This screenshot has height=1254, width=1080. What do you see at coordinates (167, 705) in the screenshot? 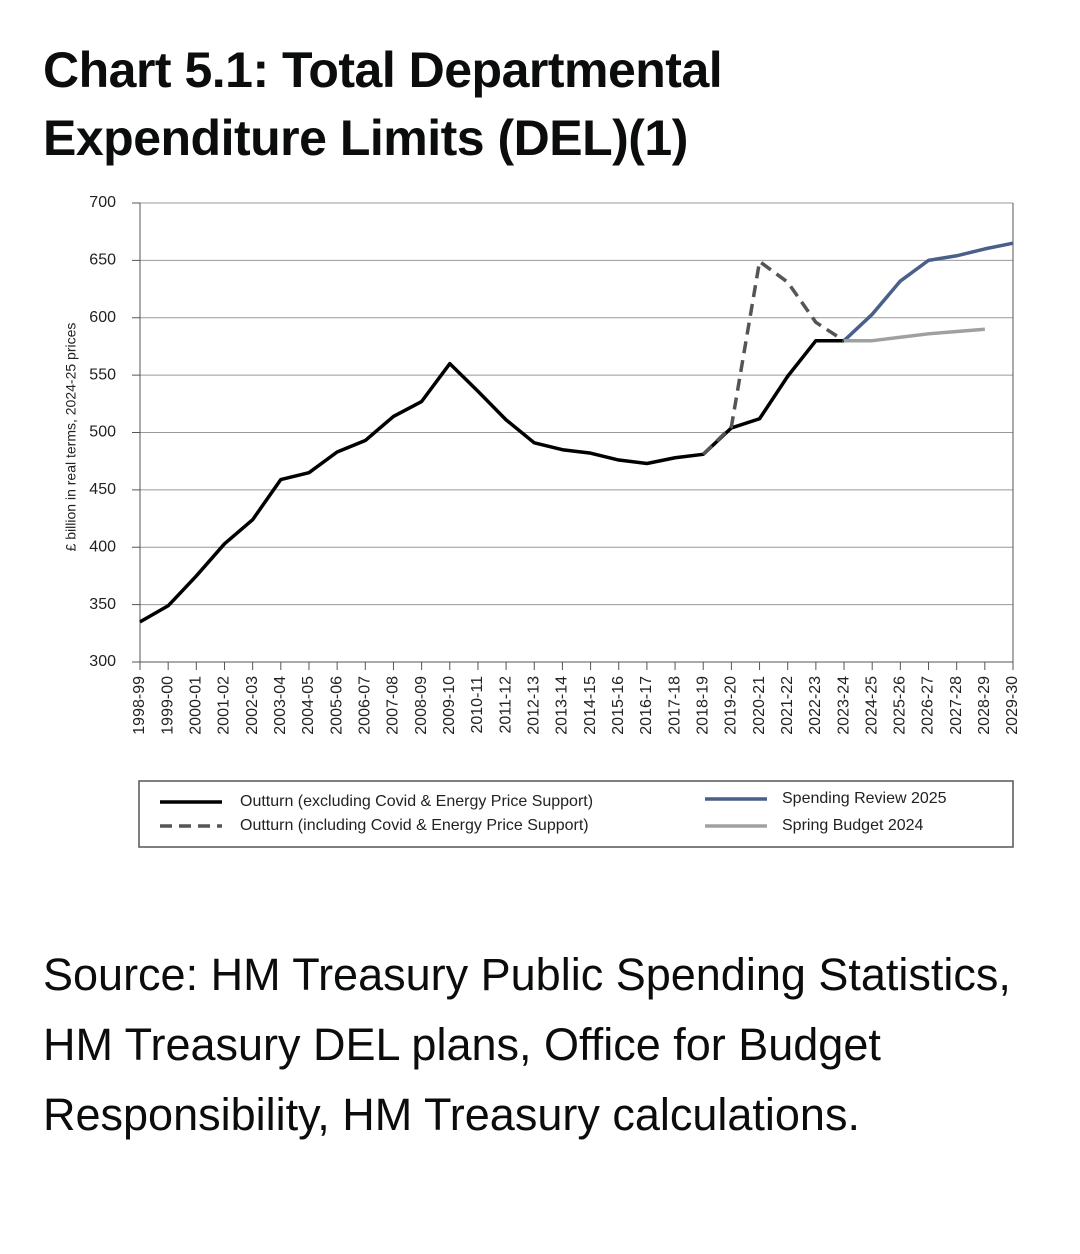
I see `x-tick-label: 1999-00` at bounding box center [167, 705].